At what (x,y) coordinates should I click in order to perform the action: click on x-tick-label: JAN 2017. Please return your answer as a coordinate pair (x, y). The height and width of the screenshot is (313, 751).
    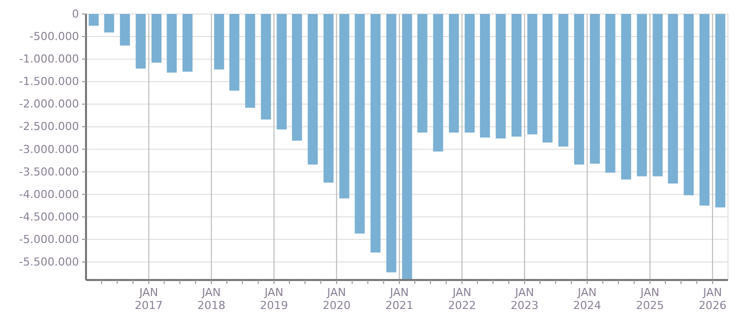
    Looking at the image, I should click on (148, 299).